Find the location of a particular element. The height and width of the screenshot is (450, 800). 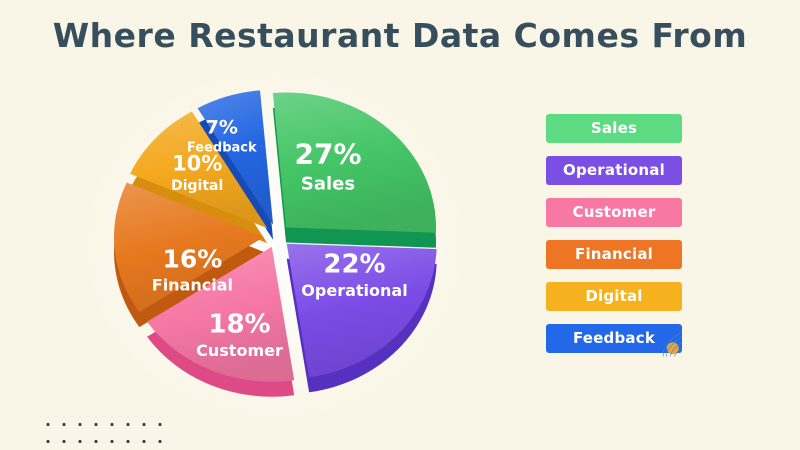

pie-slice-financial is located at coordinates (189, 247).